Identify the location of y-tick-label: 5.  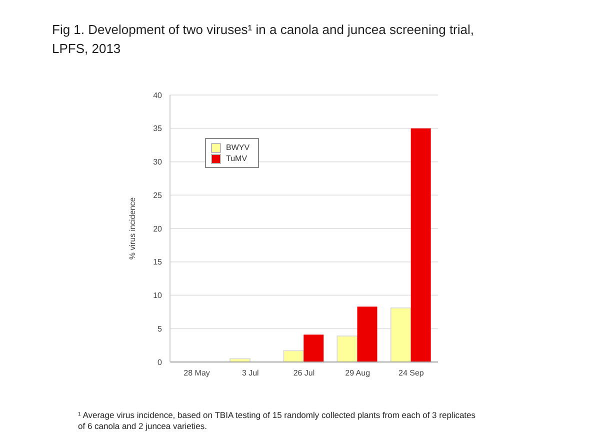
(160, 329).